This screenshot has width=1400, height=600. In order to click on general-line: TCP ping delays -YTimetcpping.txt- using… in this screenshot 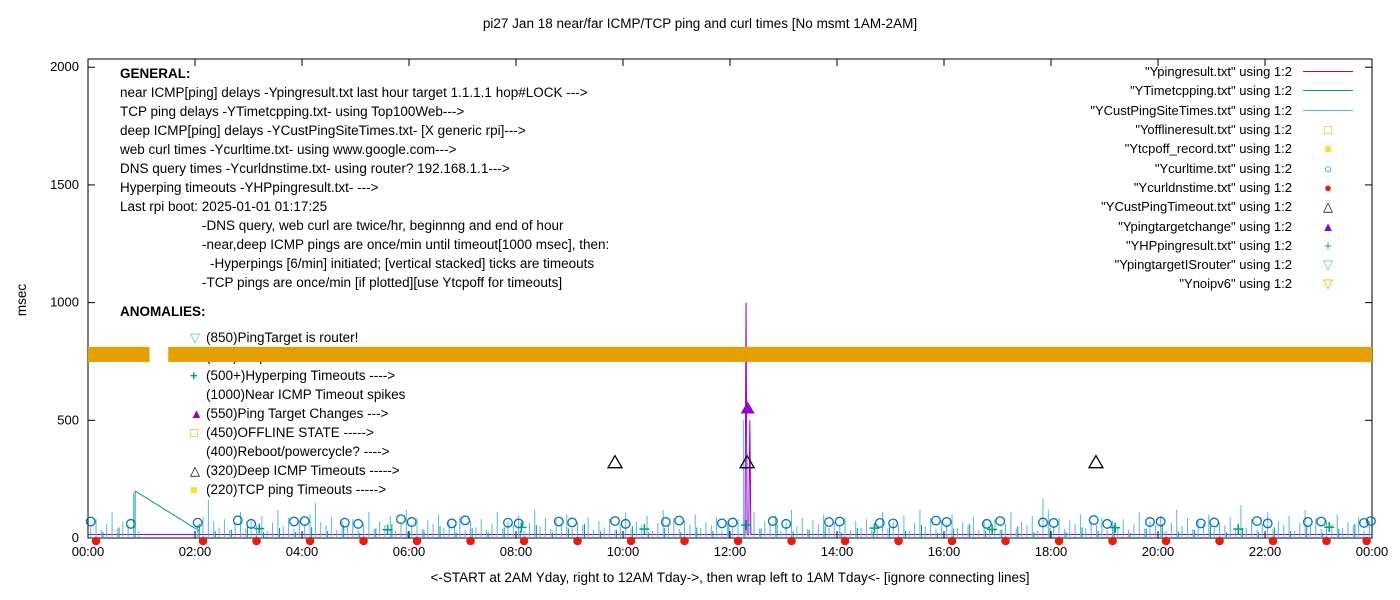, I will do `click(292, 111)`.